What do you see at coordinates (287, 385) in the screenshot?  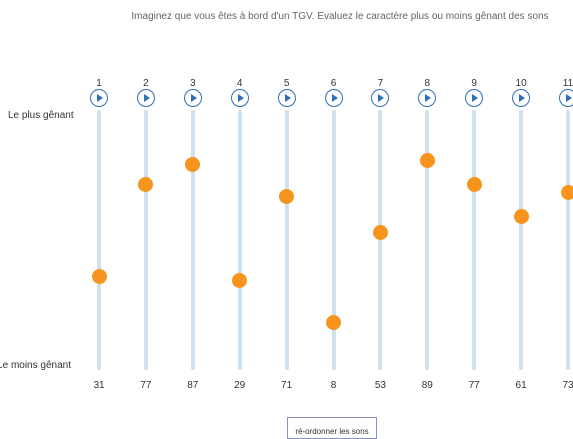 I see `slider-value: 71` at bounding box center [287, 385].